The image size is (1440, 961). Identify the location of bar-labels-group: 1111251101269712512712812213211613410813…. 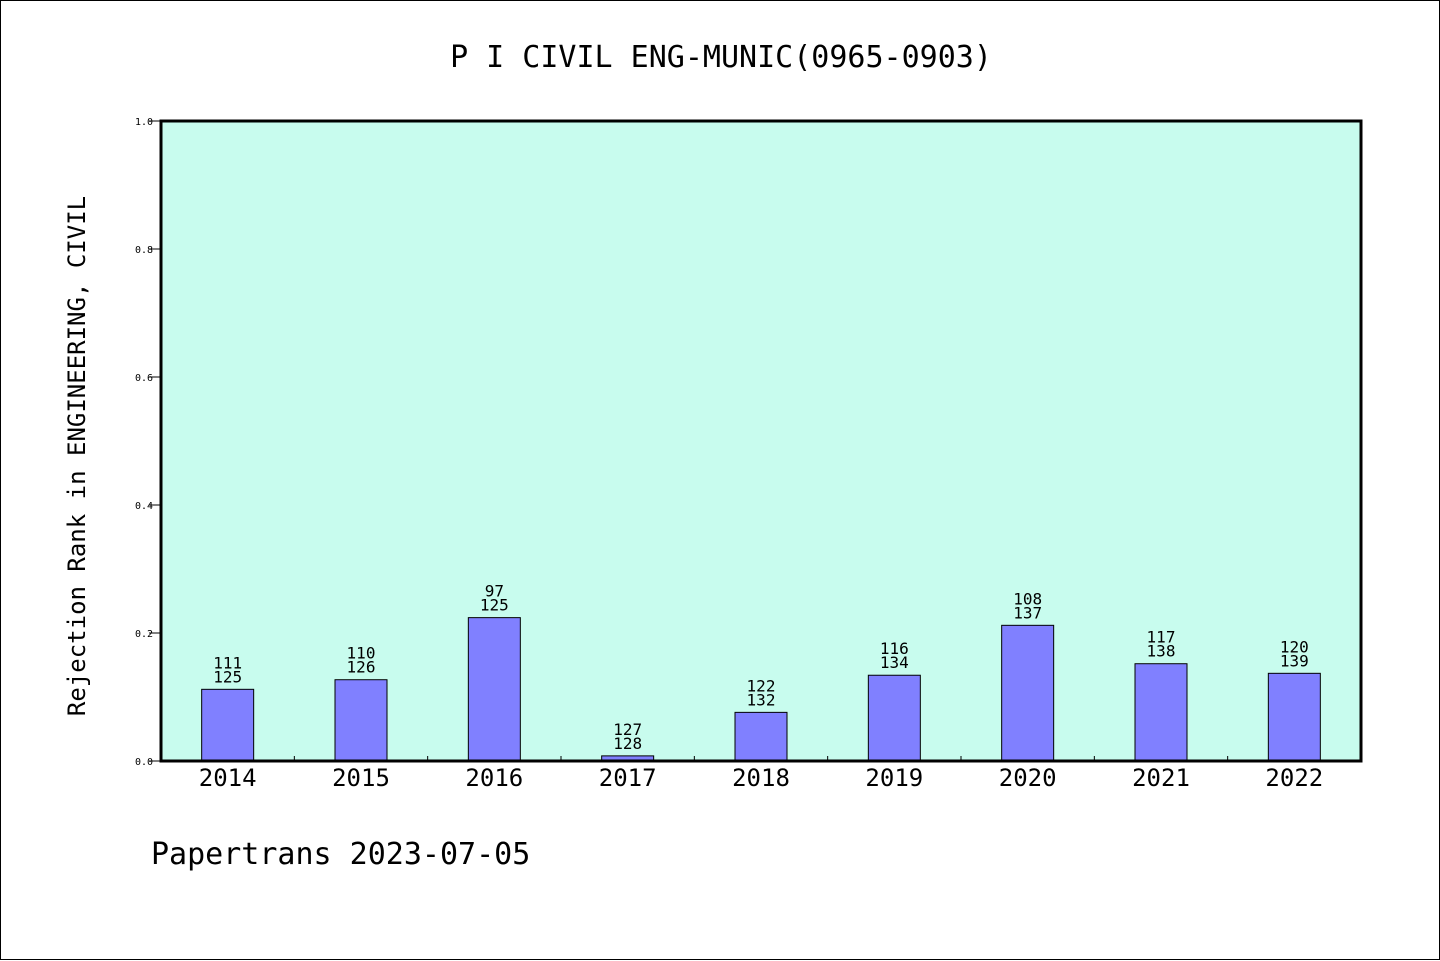
(761, 667).